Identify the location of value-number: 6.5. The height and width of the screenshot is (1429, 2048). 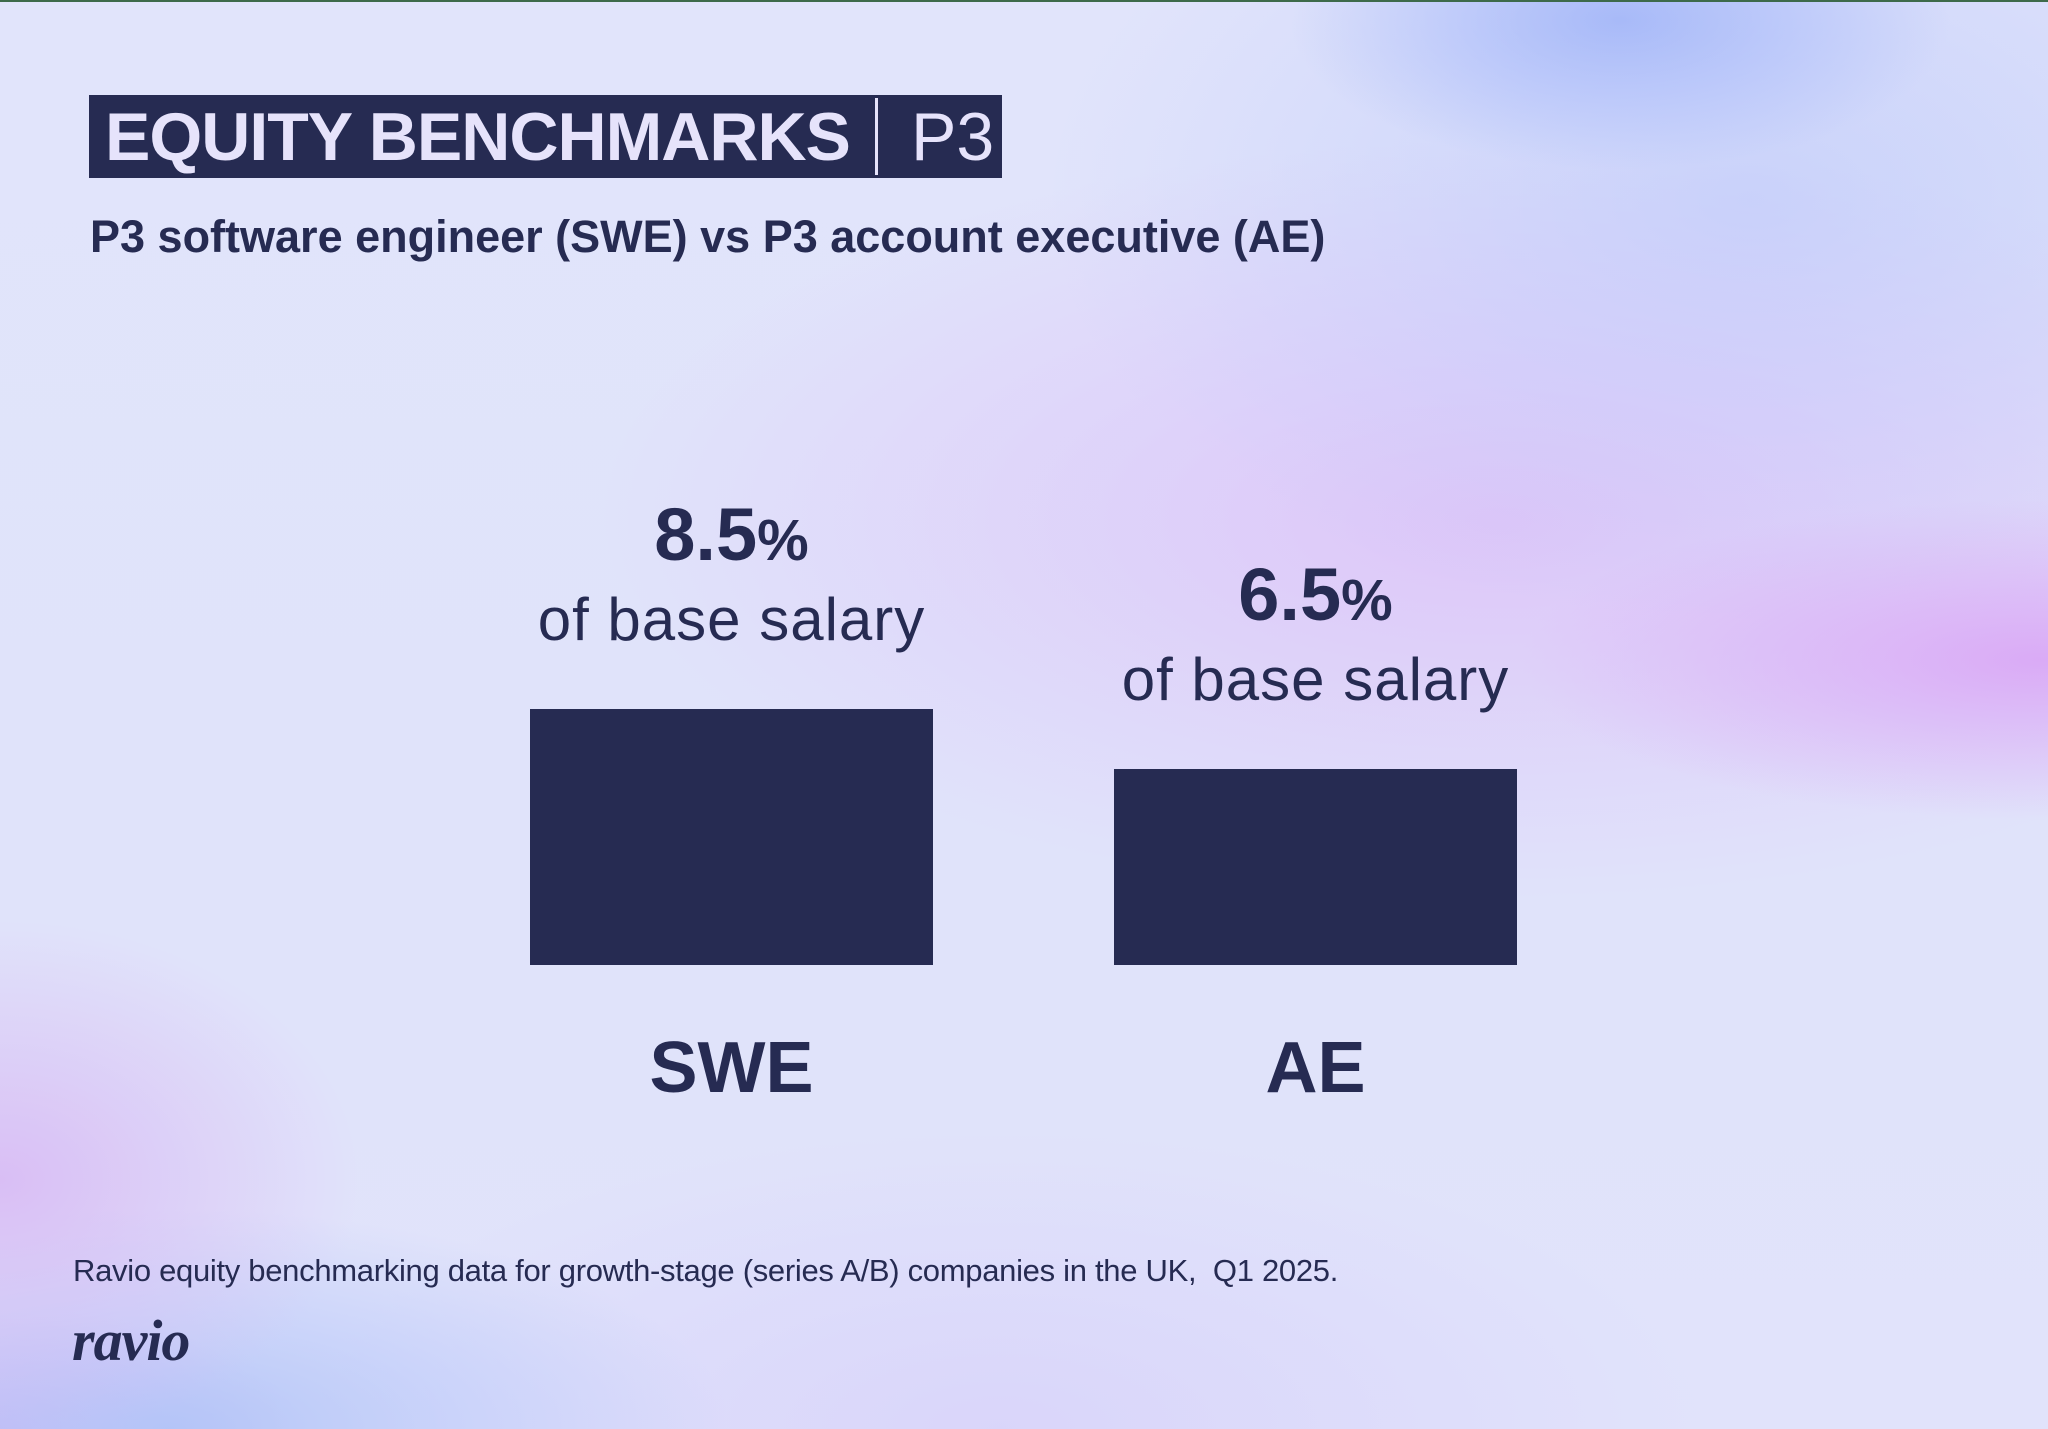
(1290, 594).